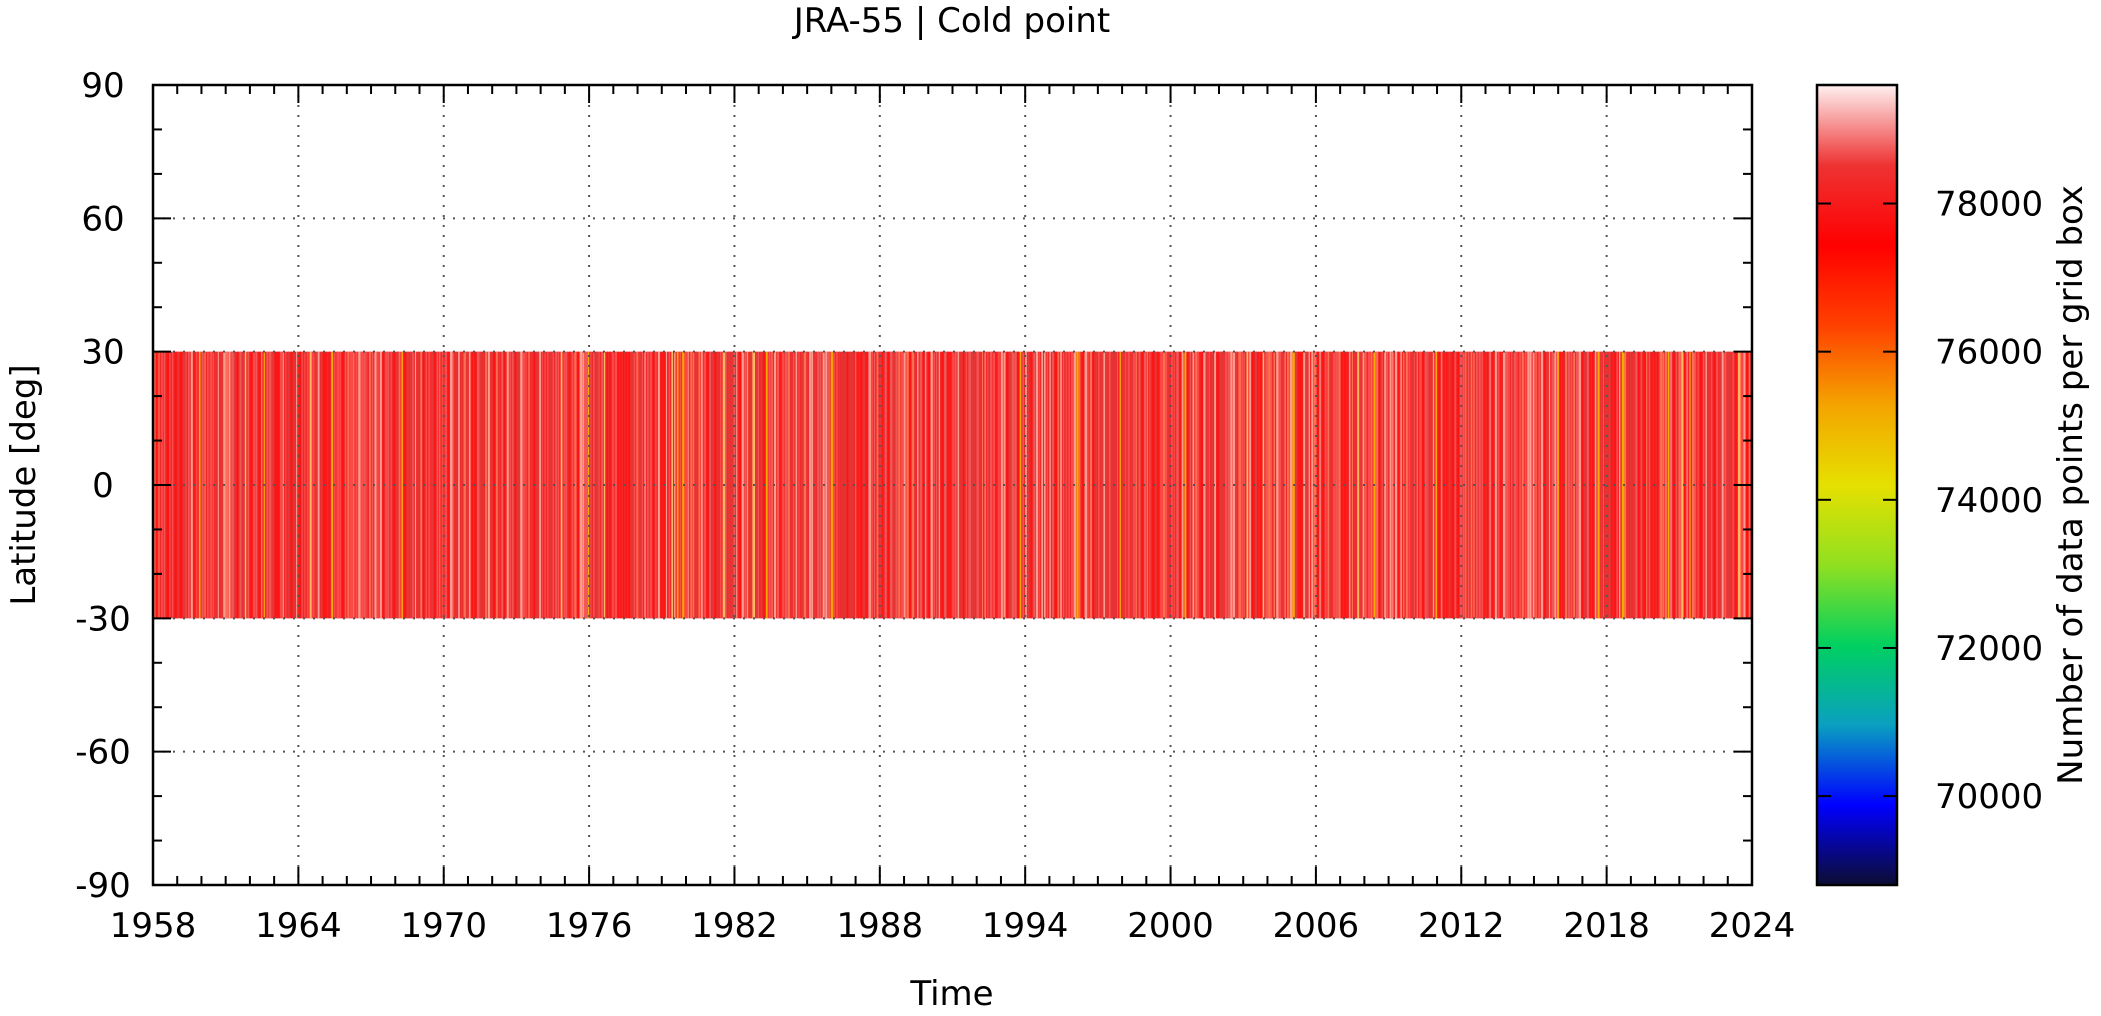 This screenshot has width=2101, height=1016. I want to click on x-tick-label: 2024, so click(1752, 926).